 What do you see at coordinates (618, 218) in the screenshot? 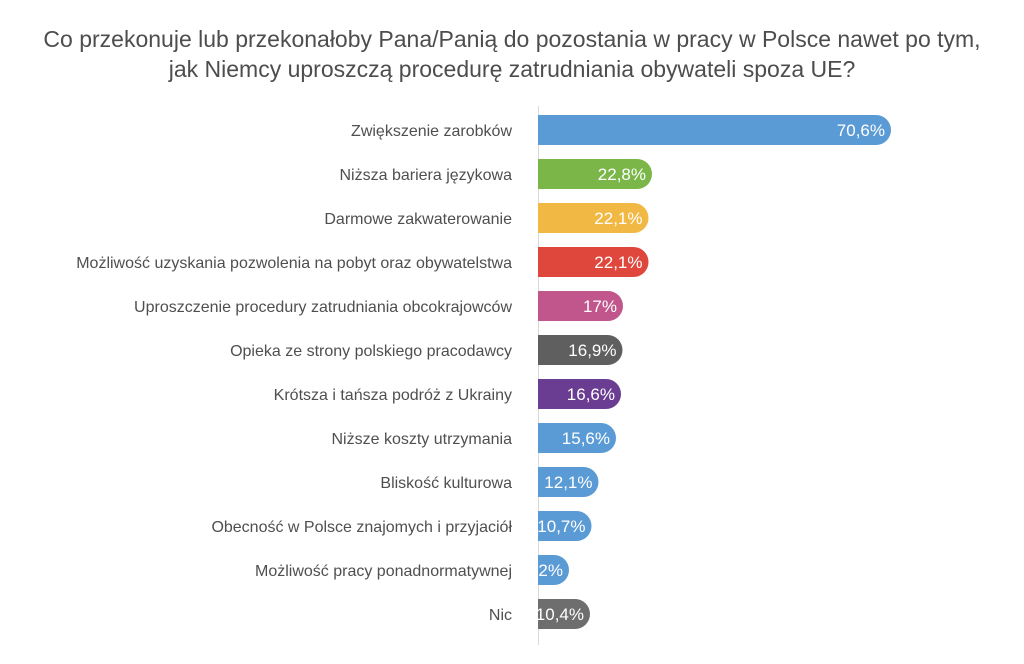
I see `value-label-3: 22,1%` at bounding box center [618, 218].